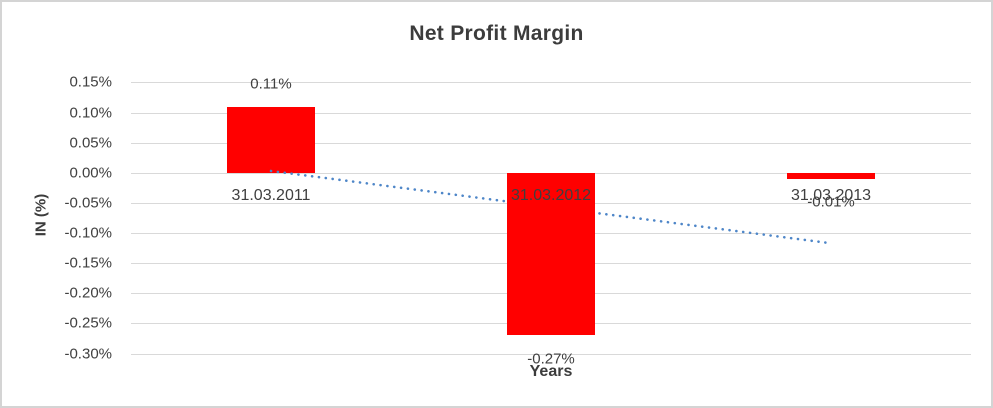 The width and height of the screenshot is (993, 408). Describe the element at coordinates (88, 203) in the screenshot. I see `y-axis-tick-label: -0.05%` at that location.